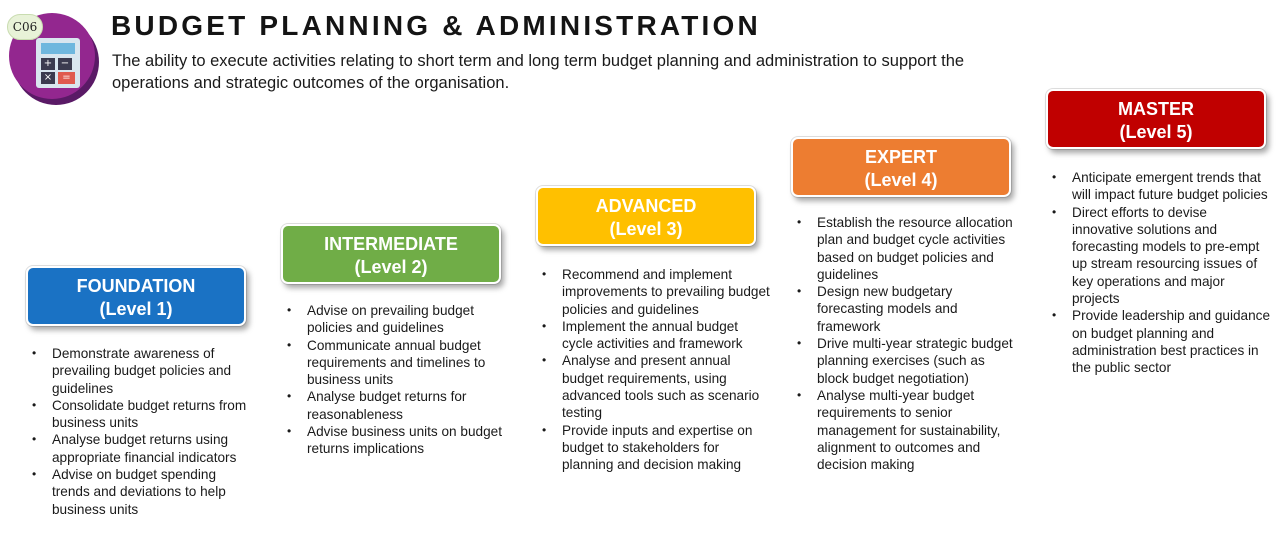 This screenshot has height=544, width=1280. I want to click on level-3-box: ADVANCED (Level 3), so click(646, 216).